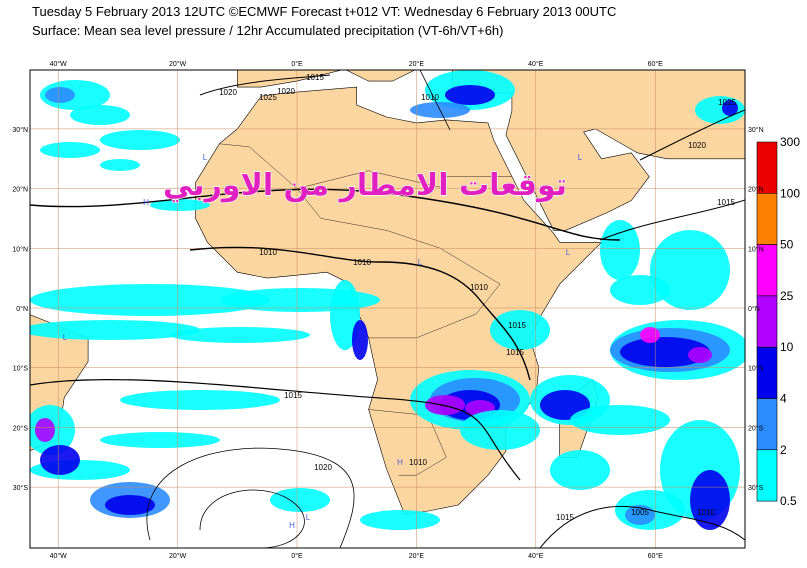  What do you see at coordinates (536, 64) in the screenshot?
I see `lon-label-top: 40°E` at bounding box center [536, 64].